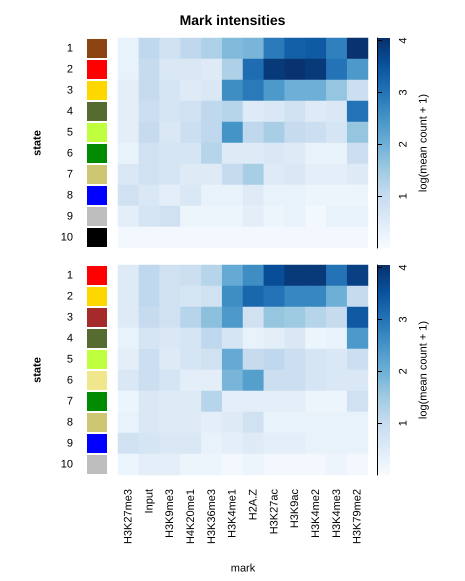  I want to click on x-tick-label: H3K4me3, so click(336, 513).